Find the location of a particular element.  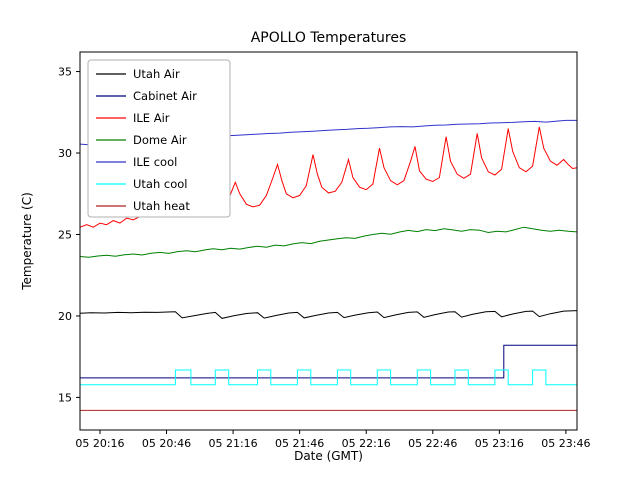

chart-title: APOLLO Temperatures is located at coordinates (328, 38).